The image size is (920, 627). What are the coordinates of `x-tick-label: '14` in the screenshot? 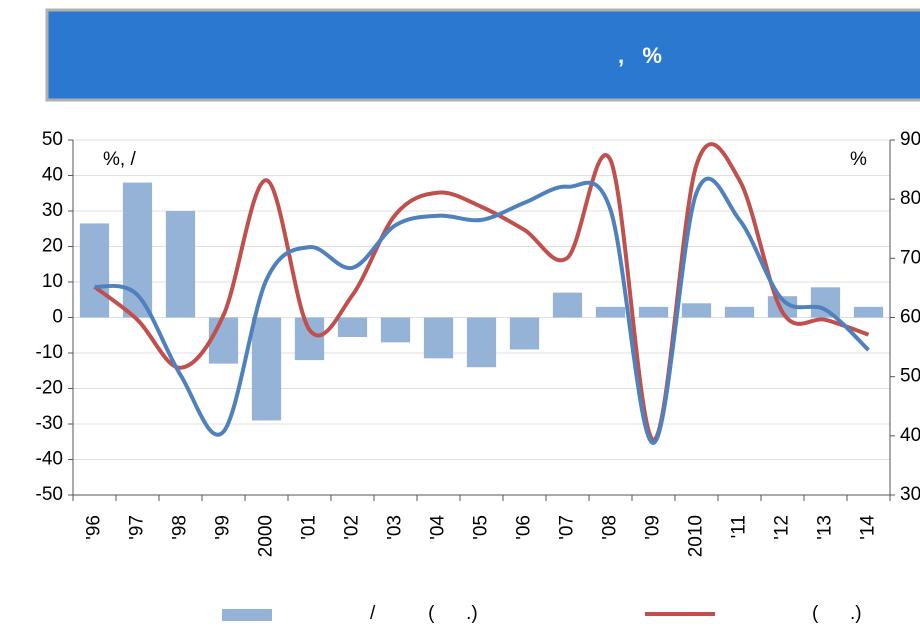 It's located at (868, 527).